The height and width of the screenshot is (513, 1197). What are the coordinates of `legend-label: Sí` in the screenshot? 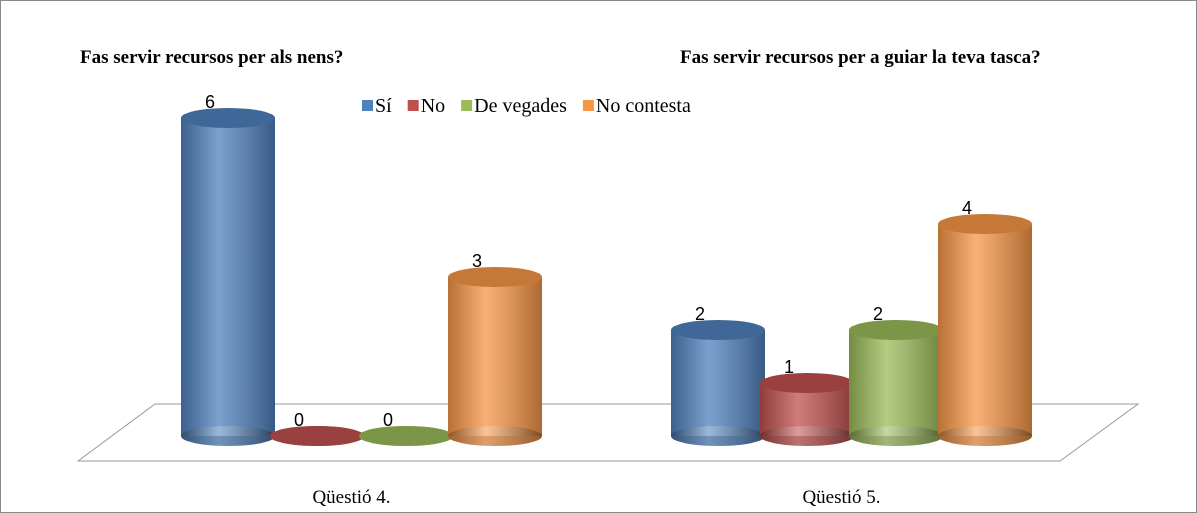 It's located at (383, 106).